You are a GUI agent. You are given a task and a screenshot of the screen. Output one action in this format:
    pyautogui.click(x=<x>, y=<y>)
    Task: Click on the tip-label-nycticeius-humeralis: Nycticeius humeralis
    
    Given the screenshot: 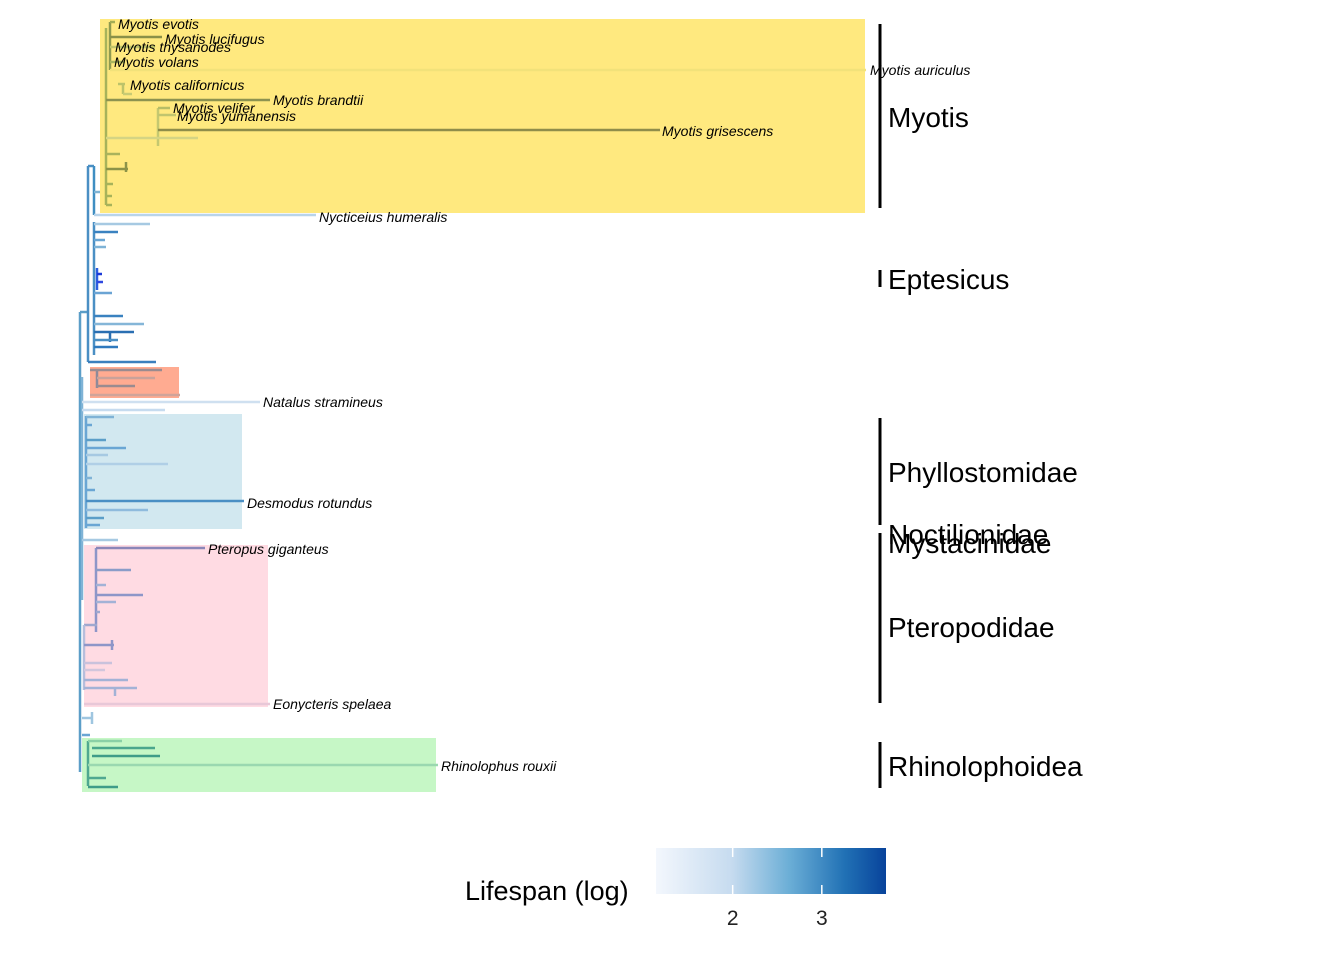 What is the action you would take?
    pyautogui.click(x=383, y=217)
    